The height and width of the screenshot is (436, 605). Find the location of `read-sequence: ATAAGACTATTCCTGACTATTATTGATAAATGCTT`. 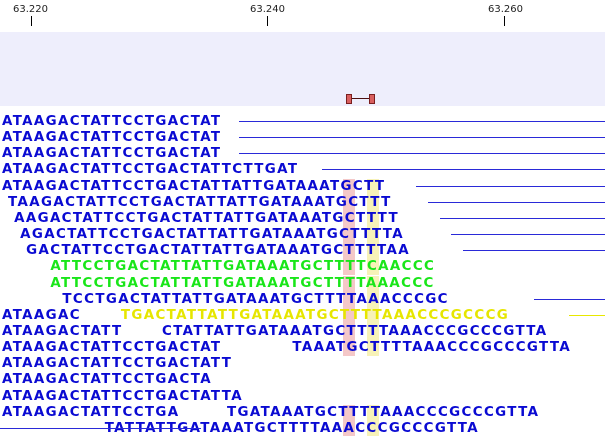

read-sequence: ATAAGACTATTCCTGACTATTATTGATAAATGCTT is located at coordinates (194, 186).